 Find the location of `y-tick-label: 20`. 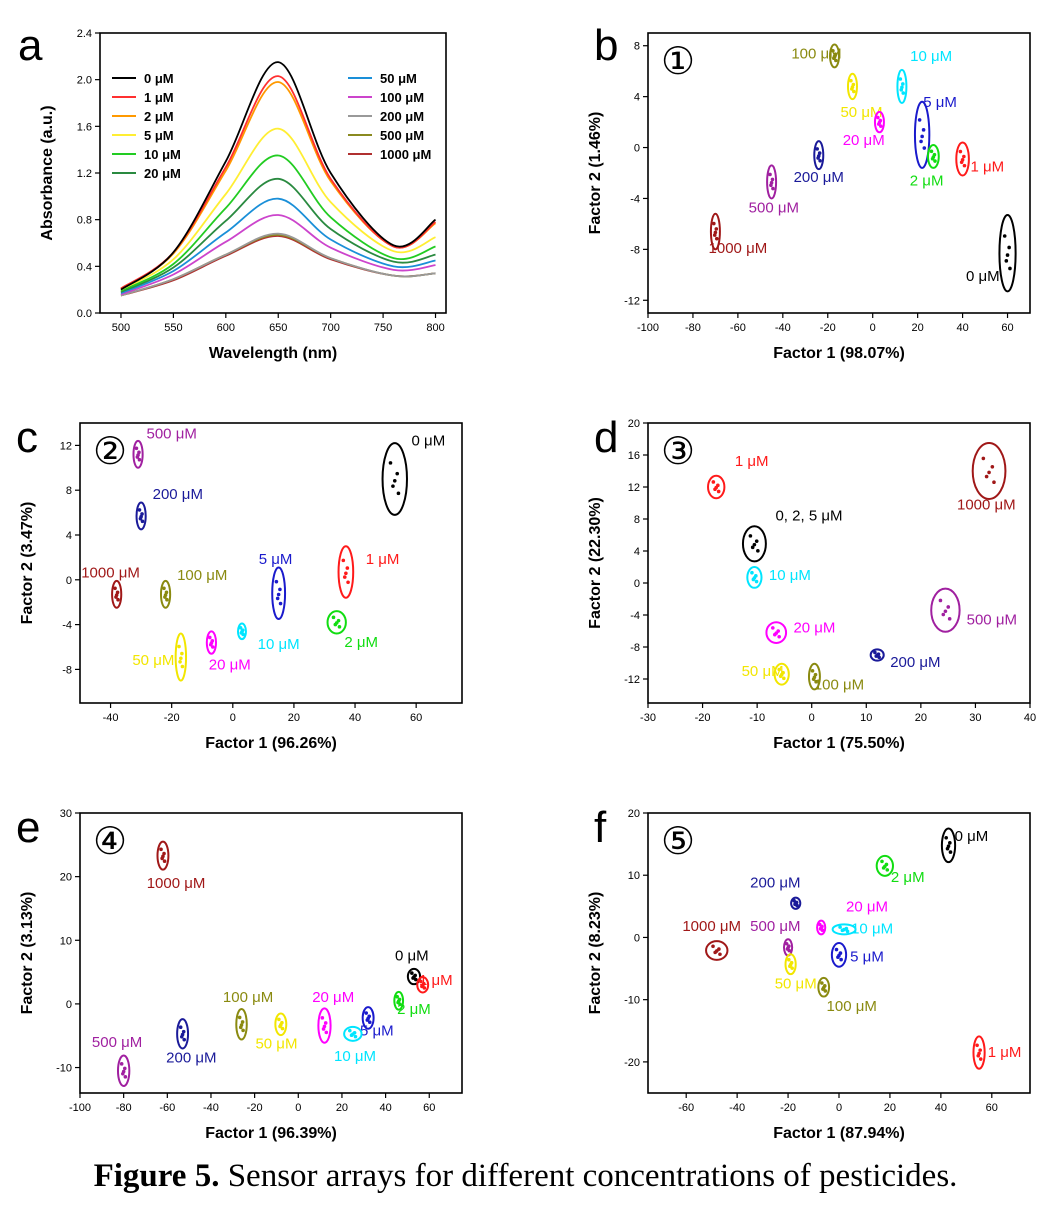

y-tick-label: 20 is located at coordinates (66, 878).